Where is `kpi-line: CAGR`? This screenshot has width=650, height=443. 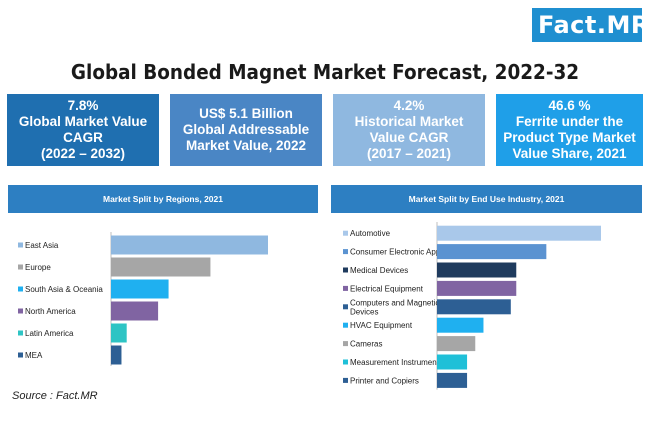 kpi-line: CAGR is located at coordinates (83, 137).